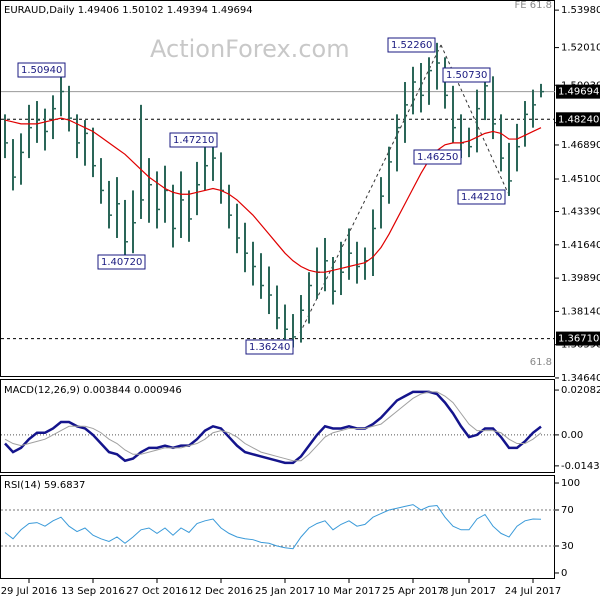 This screenshot has width=600, height=600. I want to click on annotation: 1.46250, so click(437, 157).